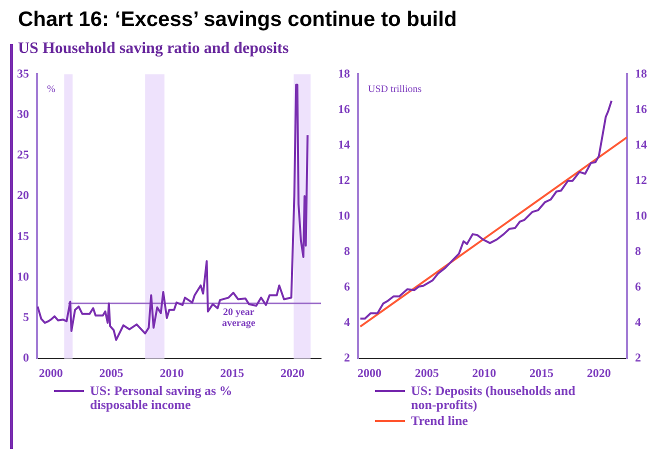  I want to click on y-tick-label: 8, so click(347, 251).